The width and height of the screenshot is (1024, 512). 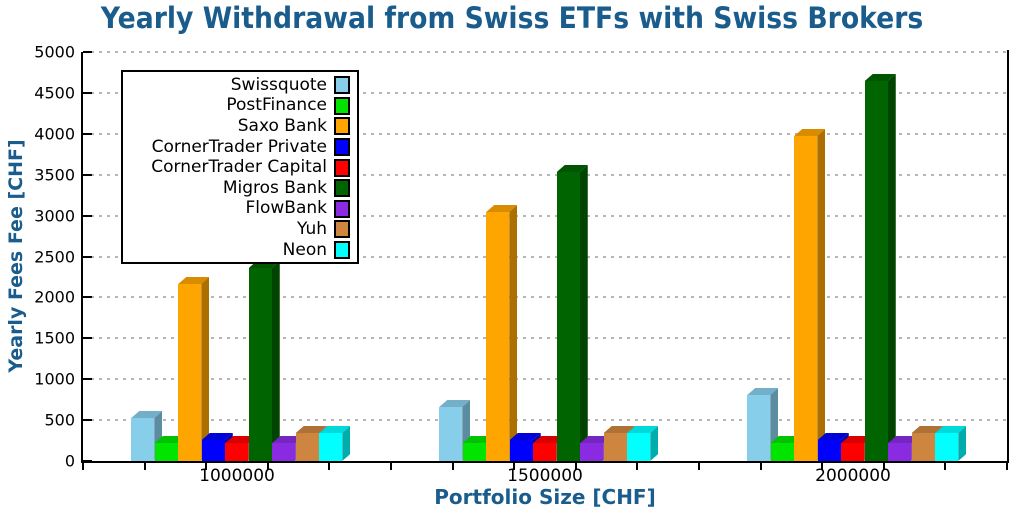 What do you see at coordinates (54, 216) in the screenshot?
I see `y-tick-label-3000: 3000` at bounding box center [54, 216].